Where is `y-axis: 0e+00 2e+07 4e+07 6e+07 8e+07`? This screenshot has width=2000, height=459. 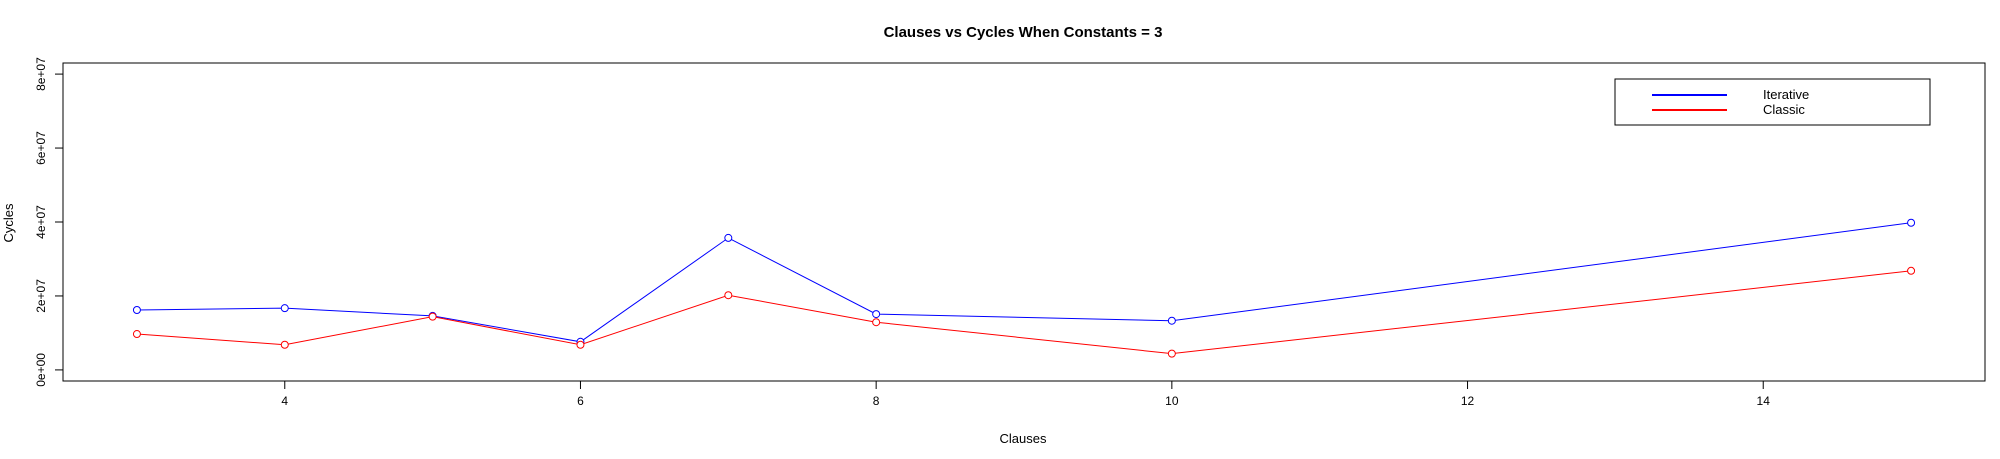
y-axis: 0e+00 2e+07 4e+07 6e+07 8e+07 is located at coordinates (48, 222).